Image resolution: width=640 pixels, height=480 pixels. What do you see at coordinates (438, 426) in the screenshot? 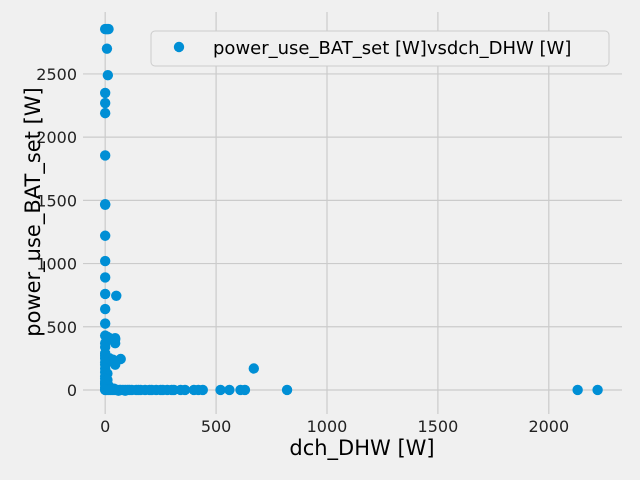
I see `x-tick-label: 1500` at bounding box center [438, 426].